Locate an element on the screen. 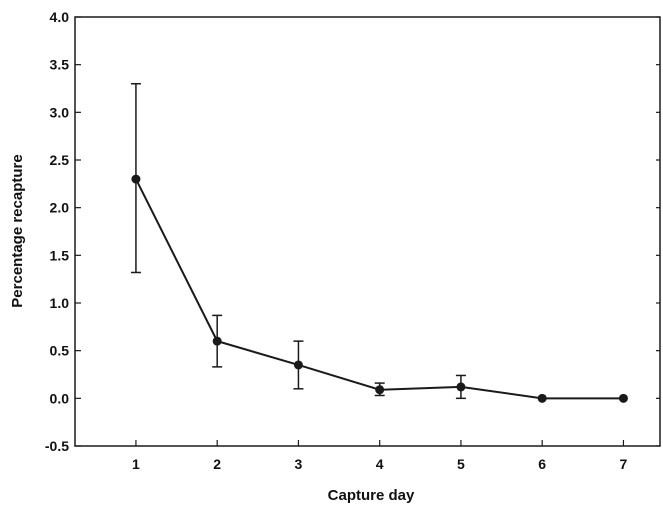 Image resolution: width=663 pixels, height=505 pixels. x-tick-label: 6 is located at coordinates (542, 464).